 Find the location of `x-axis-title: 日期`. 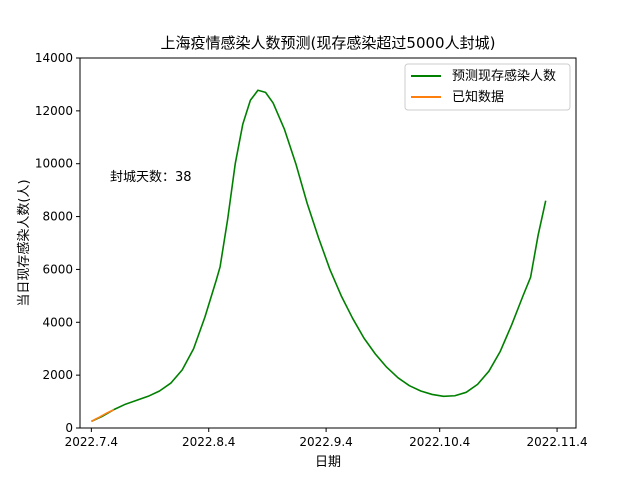

x-axis-title: 日期 is located at coordinates (328, 462).